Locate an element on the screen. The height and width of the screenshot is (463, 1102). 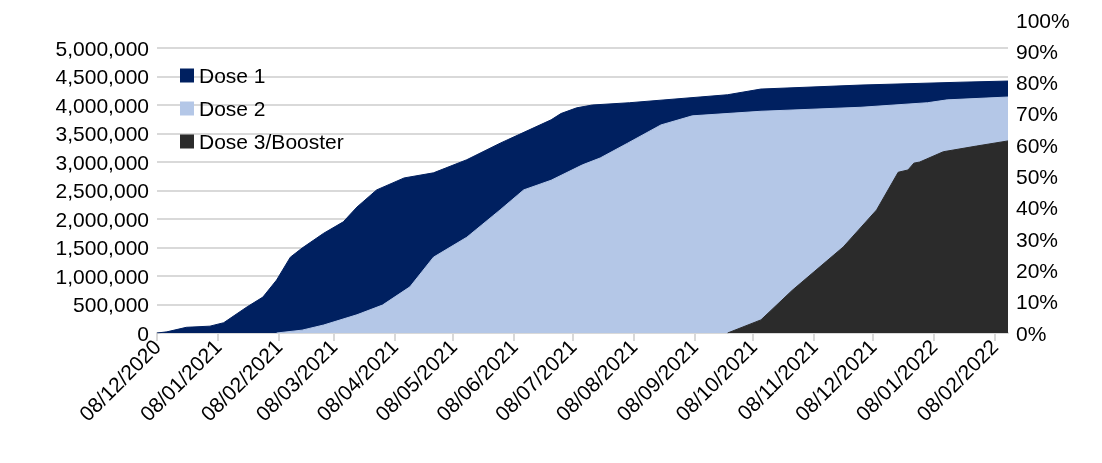
y2-tick-label: 100% is located at coordinates (1043, 20).